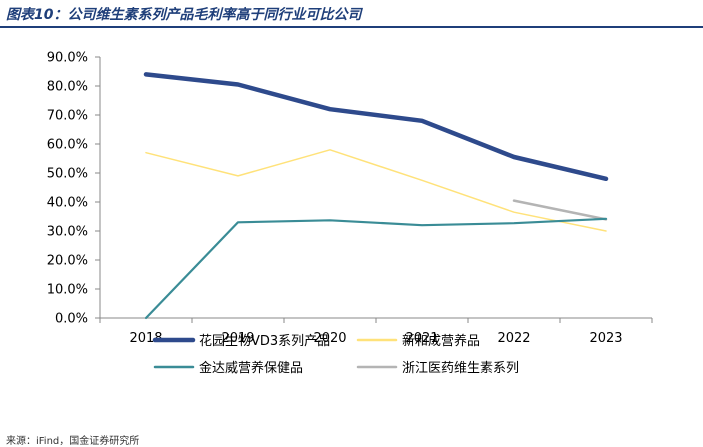 The height and width of the screenshot is (447, 703). What do you see at coordinates (67, 232) in the screenshot?
I see `y-tick-label: 30.0%` at bounding box center [67, 232].